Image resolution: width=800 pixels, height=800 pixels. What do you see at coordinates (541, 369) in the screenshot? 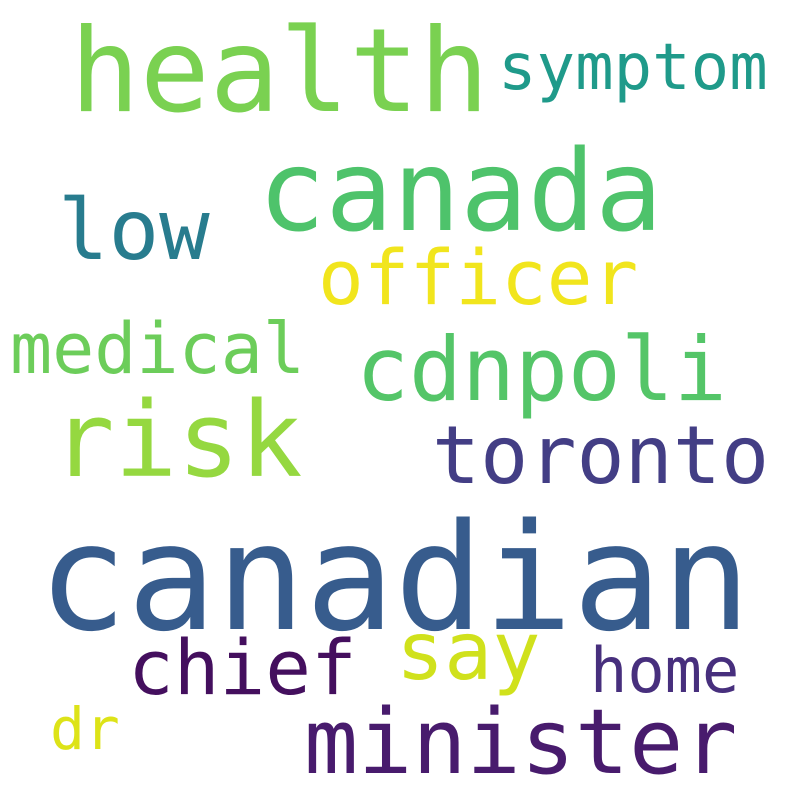
I see `word-cdnpoli: cdnpoli` at bounding box center [541, 369].